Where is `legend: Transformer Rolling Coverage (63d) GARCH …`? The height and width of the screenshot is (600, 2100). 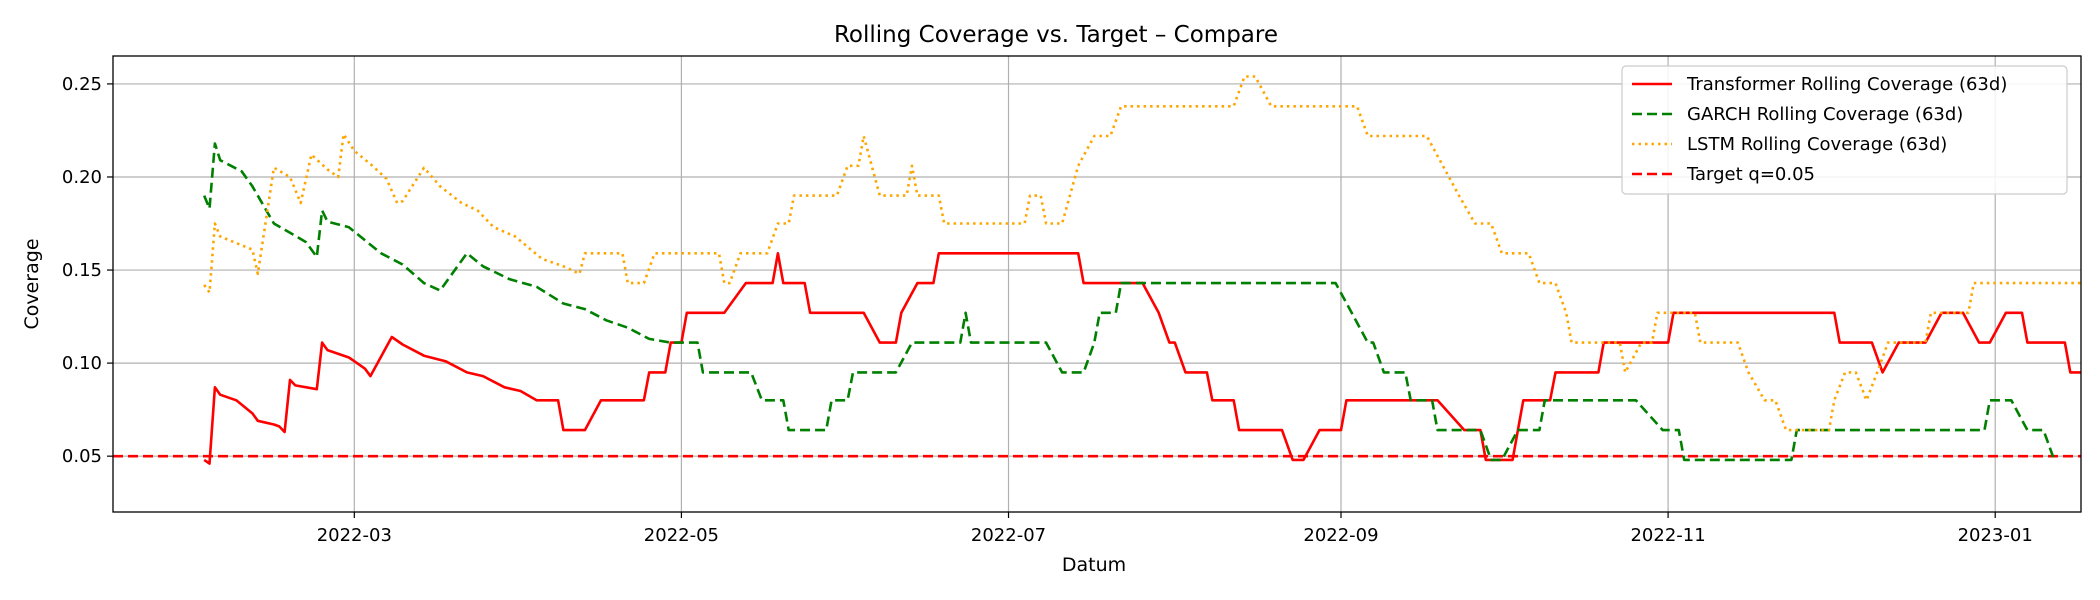
legend: Transformer Rolling Coverage (63d) GARCH … is located at coordinates (1844, 130).